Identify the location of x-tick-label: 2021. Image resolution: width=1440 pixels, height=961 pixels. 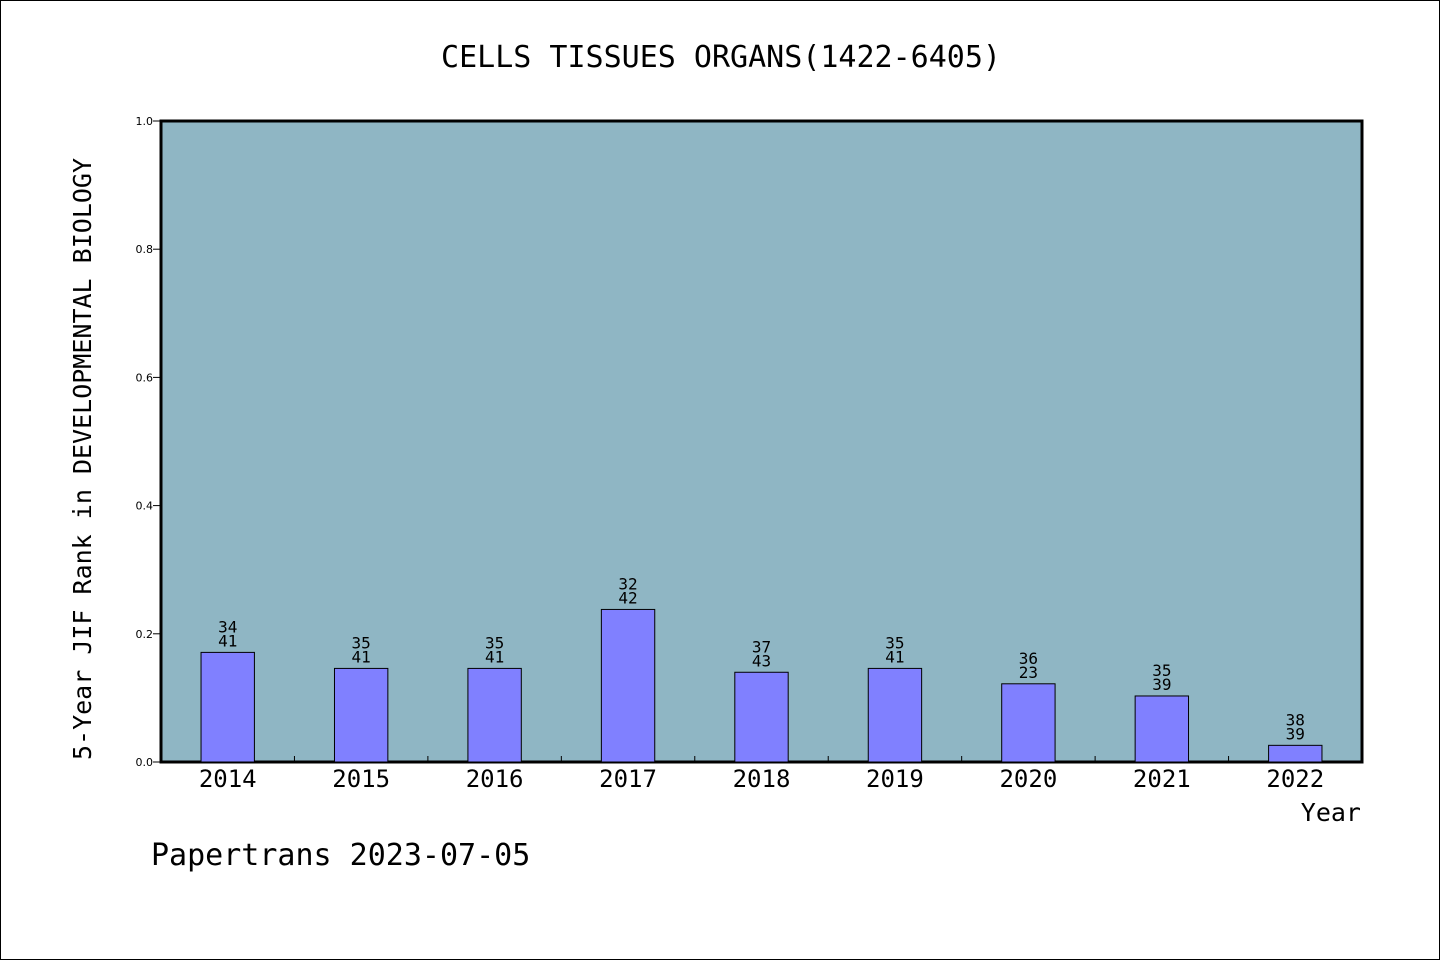
(1162, 779).